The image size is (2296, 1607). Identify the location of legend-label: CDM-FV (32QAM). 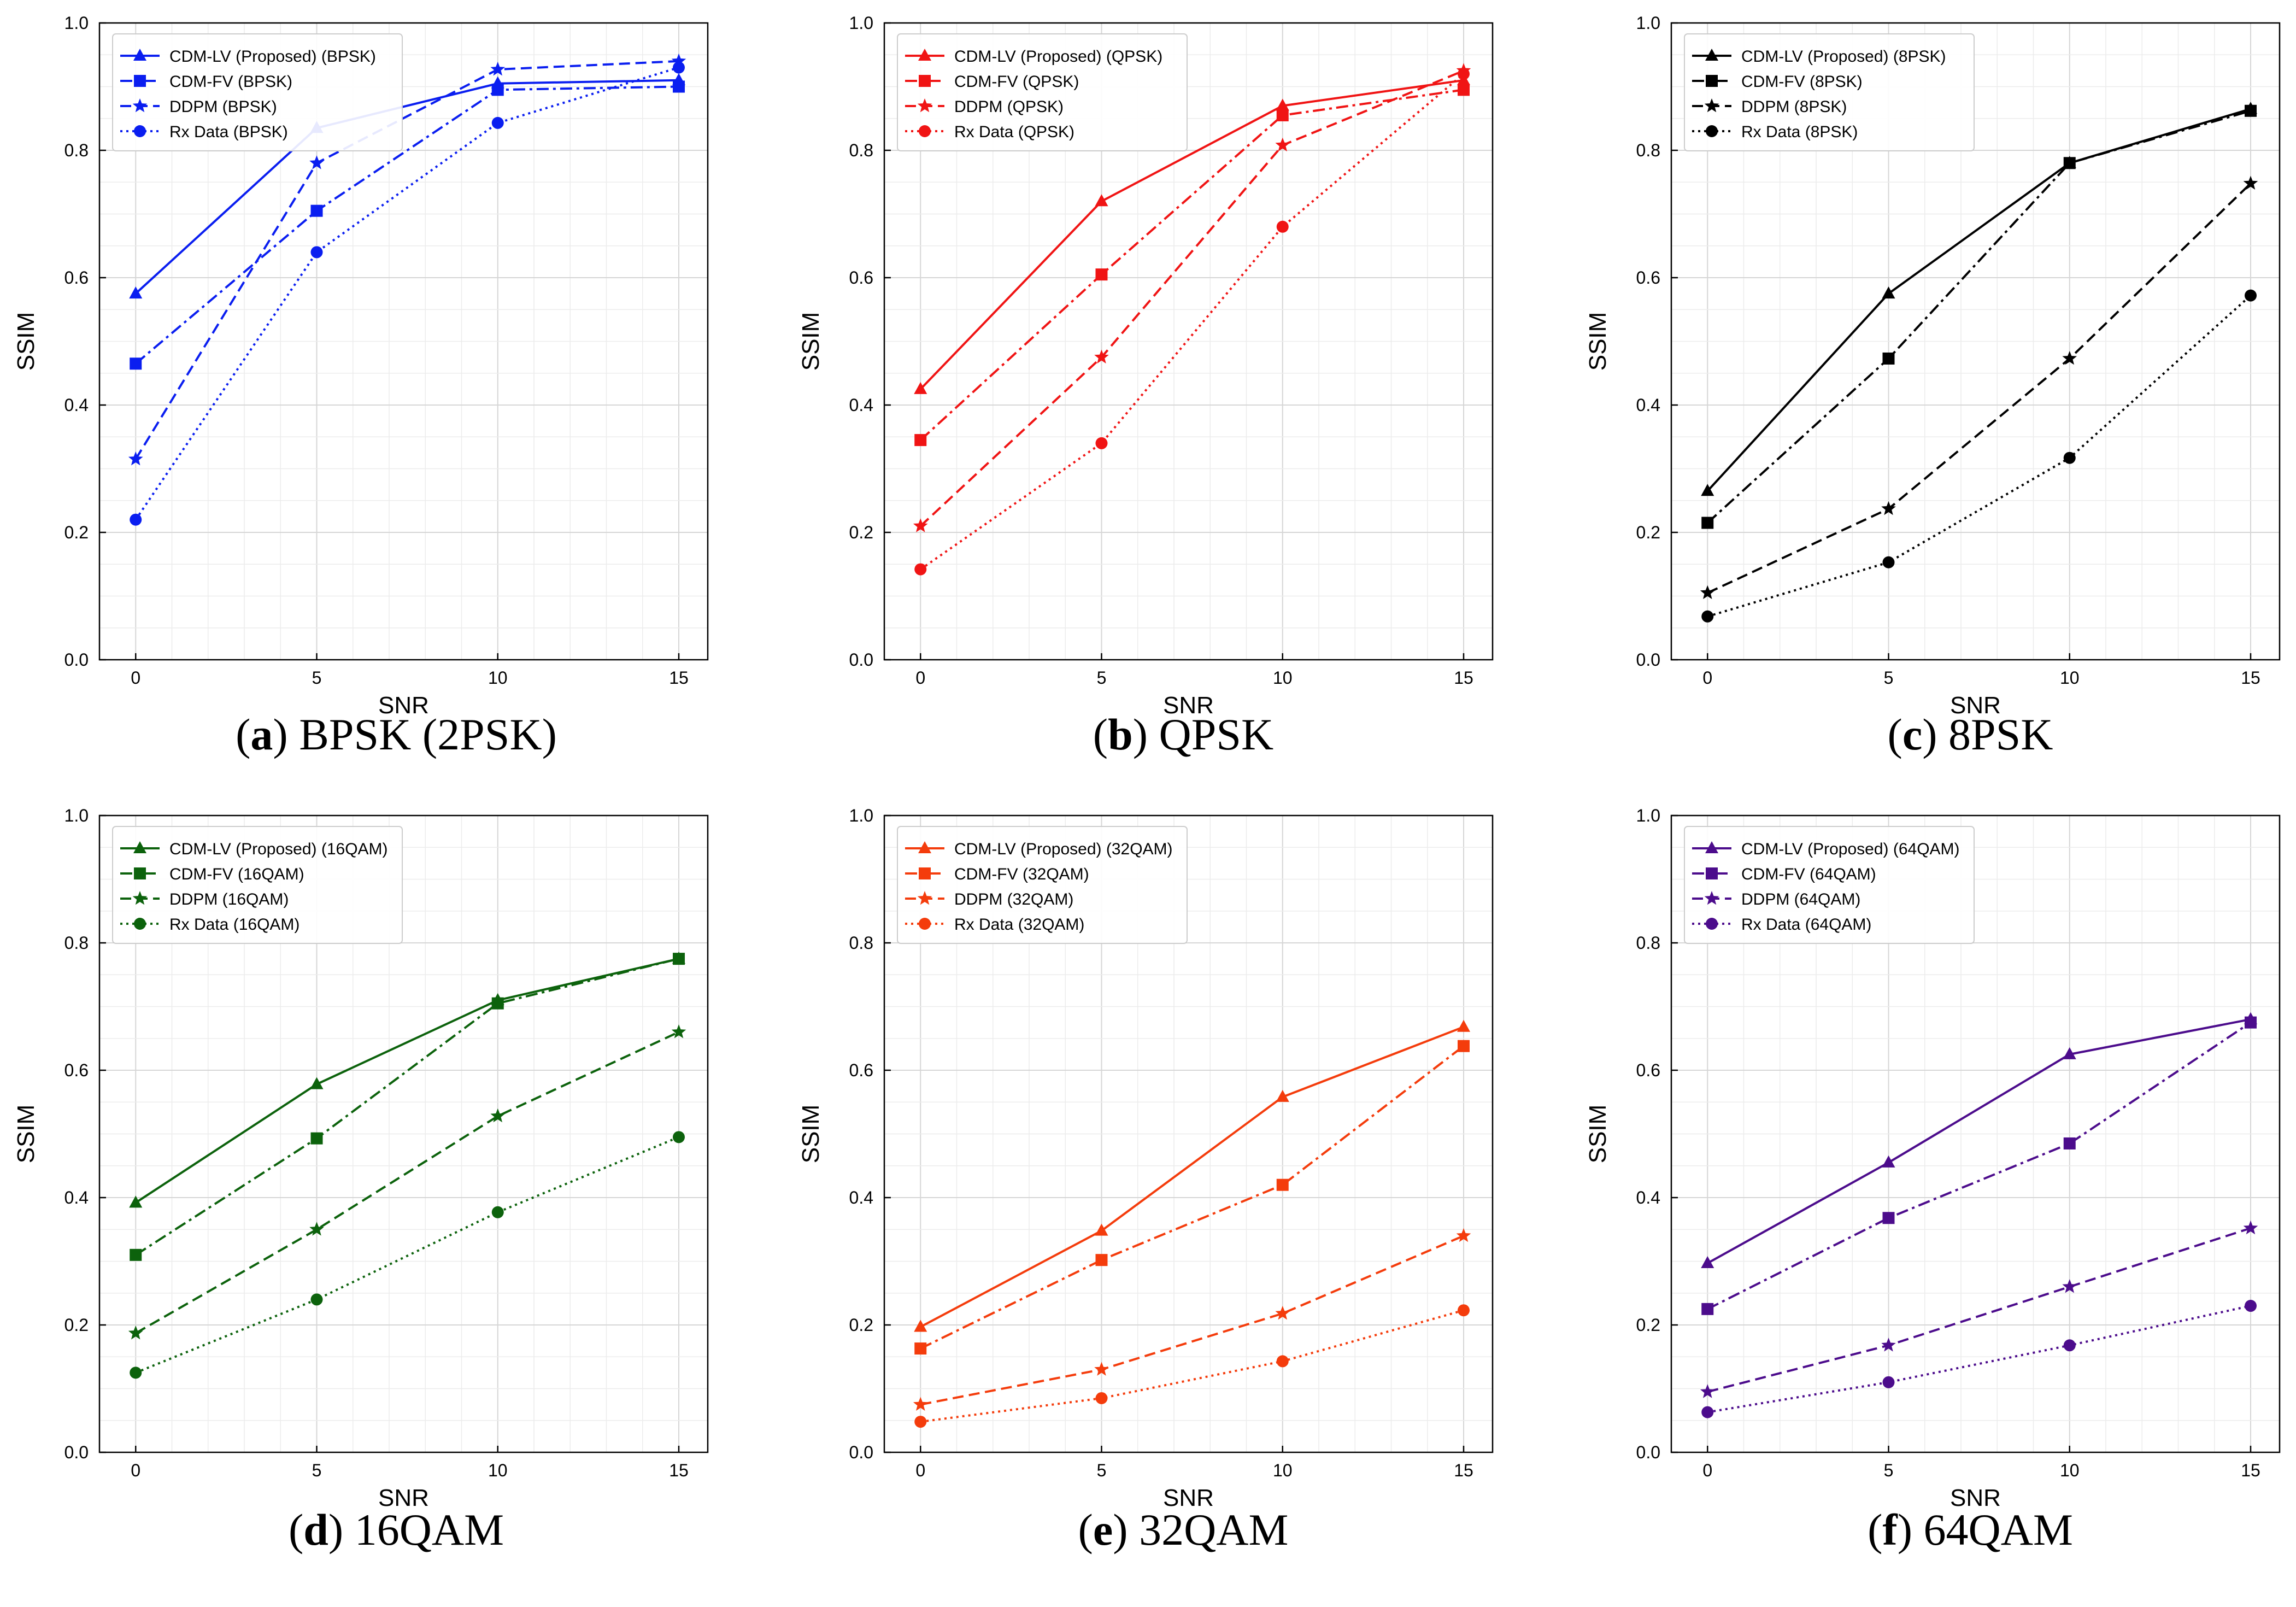
(1022, 874).